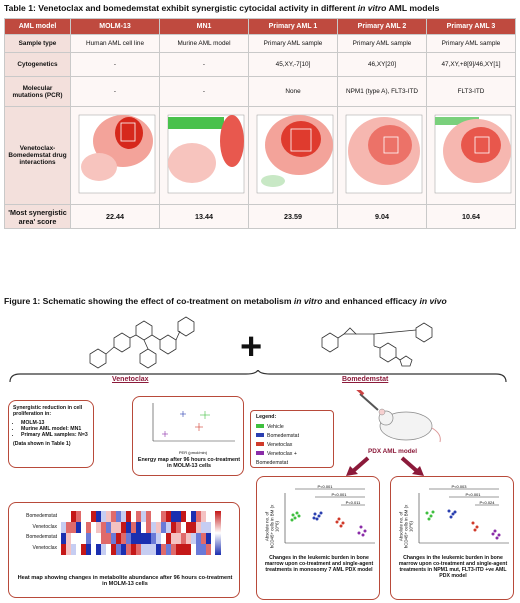 This screenshot has width=520, height=603. What do you see at coordinates (115, 91) in the screenshot?
I see `table-cell: -` at bounding box center [115, 91].